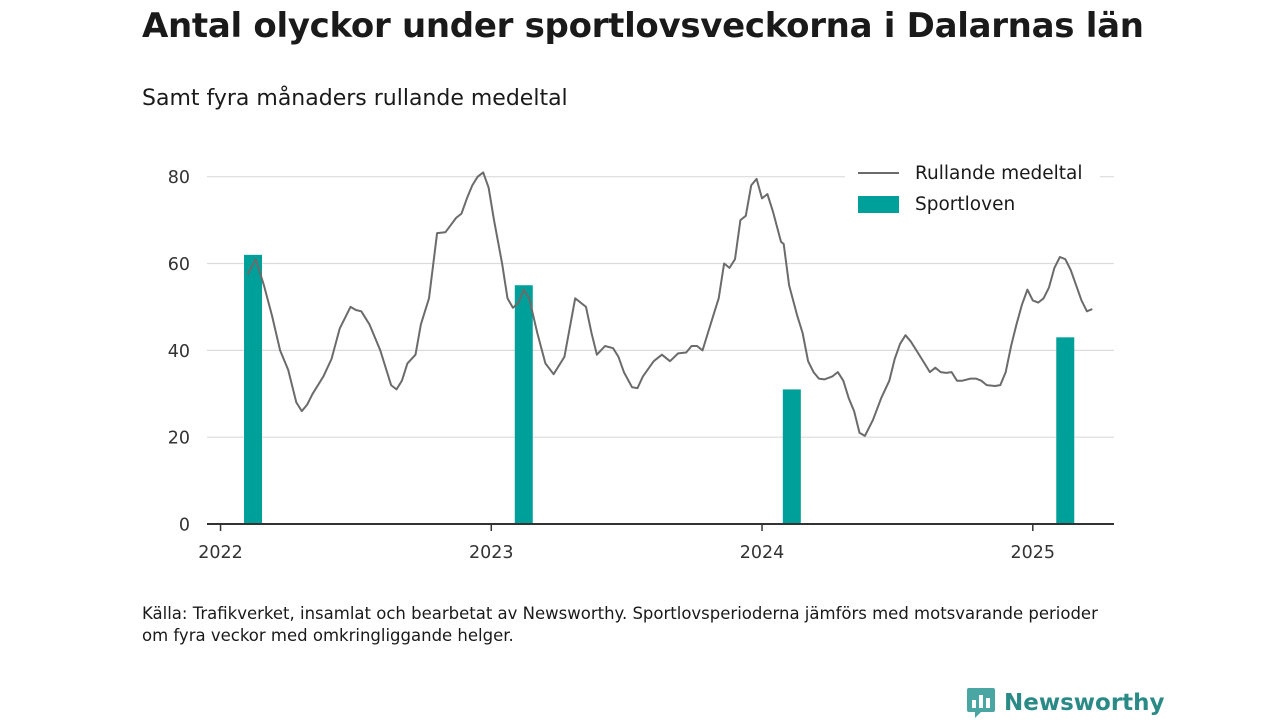  What do you see at coordinates (878, 204) in the screenshot?
I see `legend-bar-swatch` at bounding box center [878, 204].